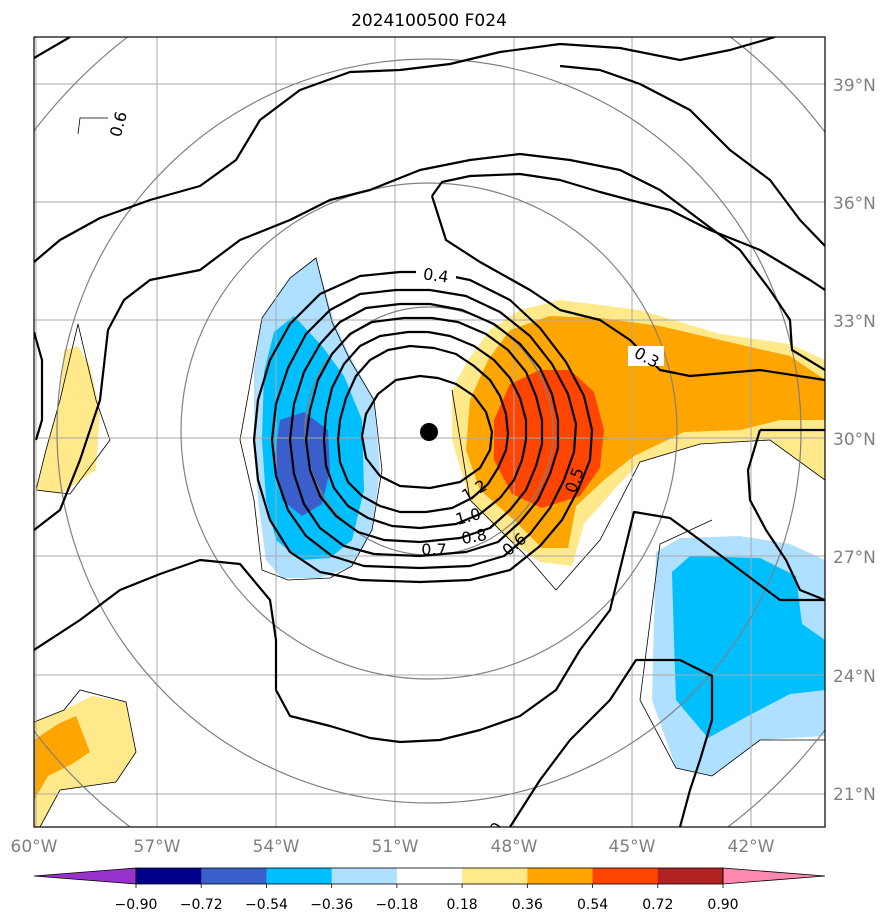 The height and width of the screenshot is (924, 894). I want to click on chart-title: 2024100500 F024, so click(429, 21).